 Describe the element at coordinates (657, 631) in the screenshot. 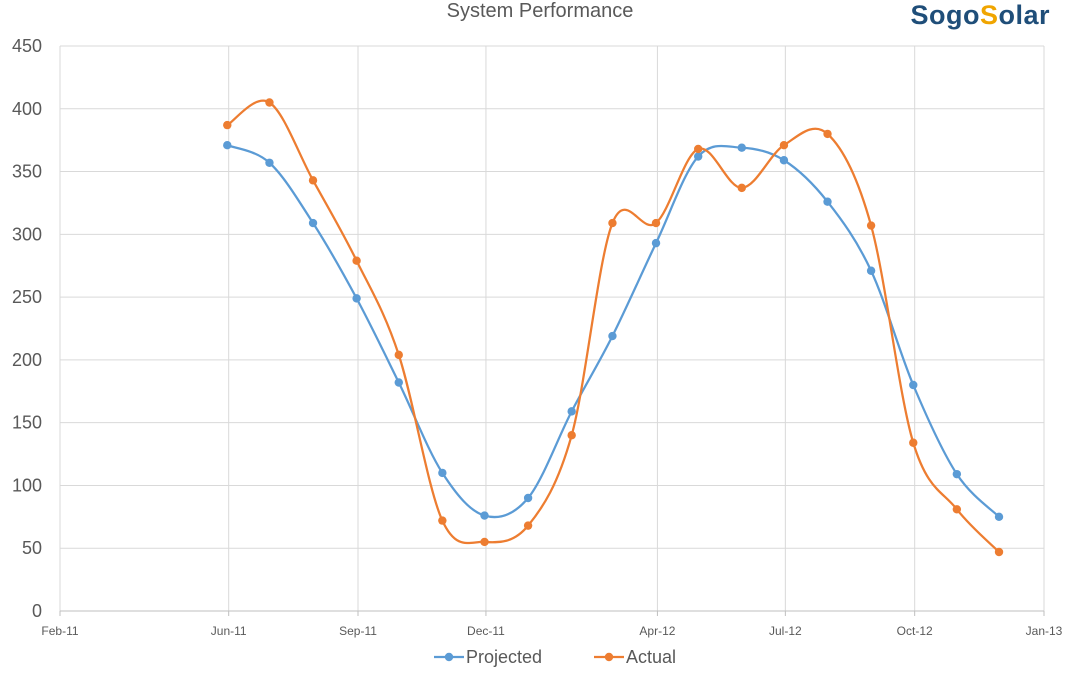

I see `x-tick-label: Apr-12` at that location.